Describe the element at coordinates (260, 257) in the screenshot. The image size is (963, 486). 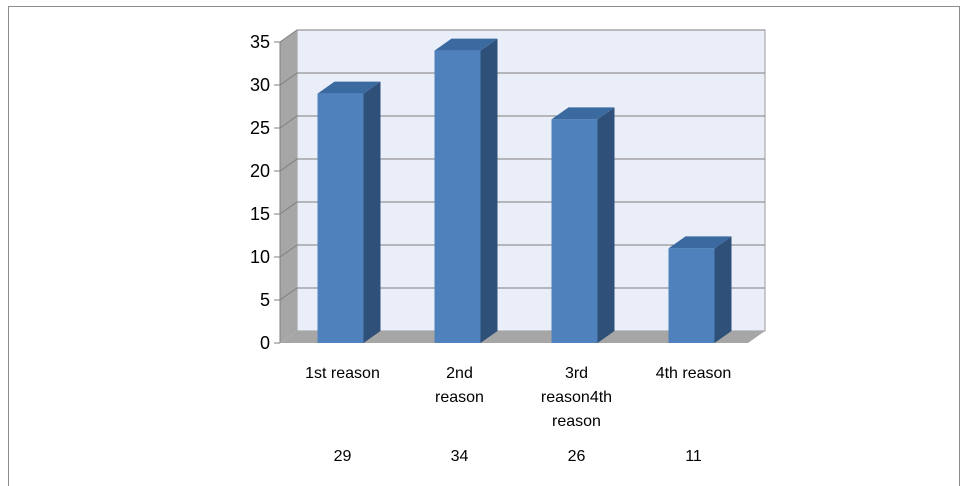
I see `y-tick-label: 10` at that location.